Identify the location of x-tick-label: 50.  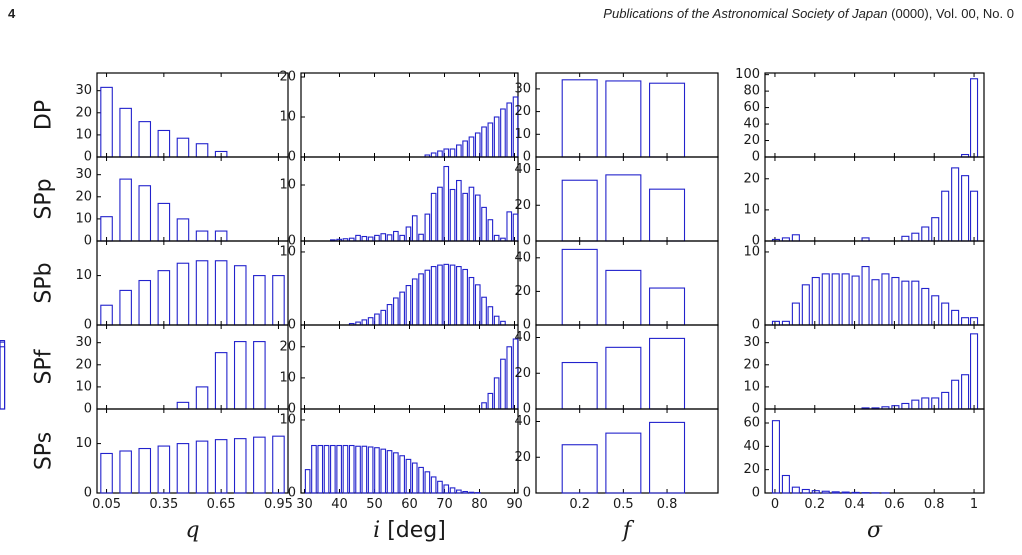
(374, 504).